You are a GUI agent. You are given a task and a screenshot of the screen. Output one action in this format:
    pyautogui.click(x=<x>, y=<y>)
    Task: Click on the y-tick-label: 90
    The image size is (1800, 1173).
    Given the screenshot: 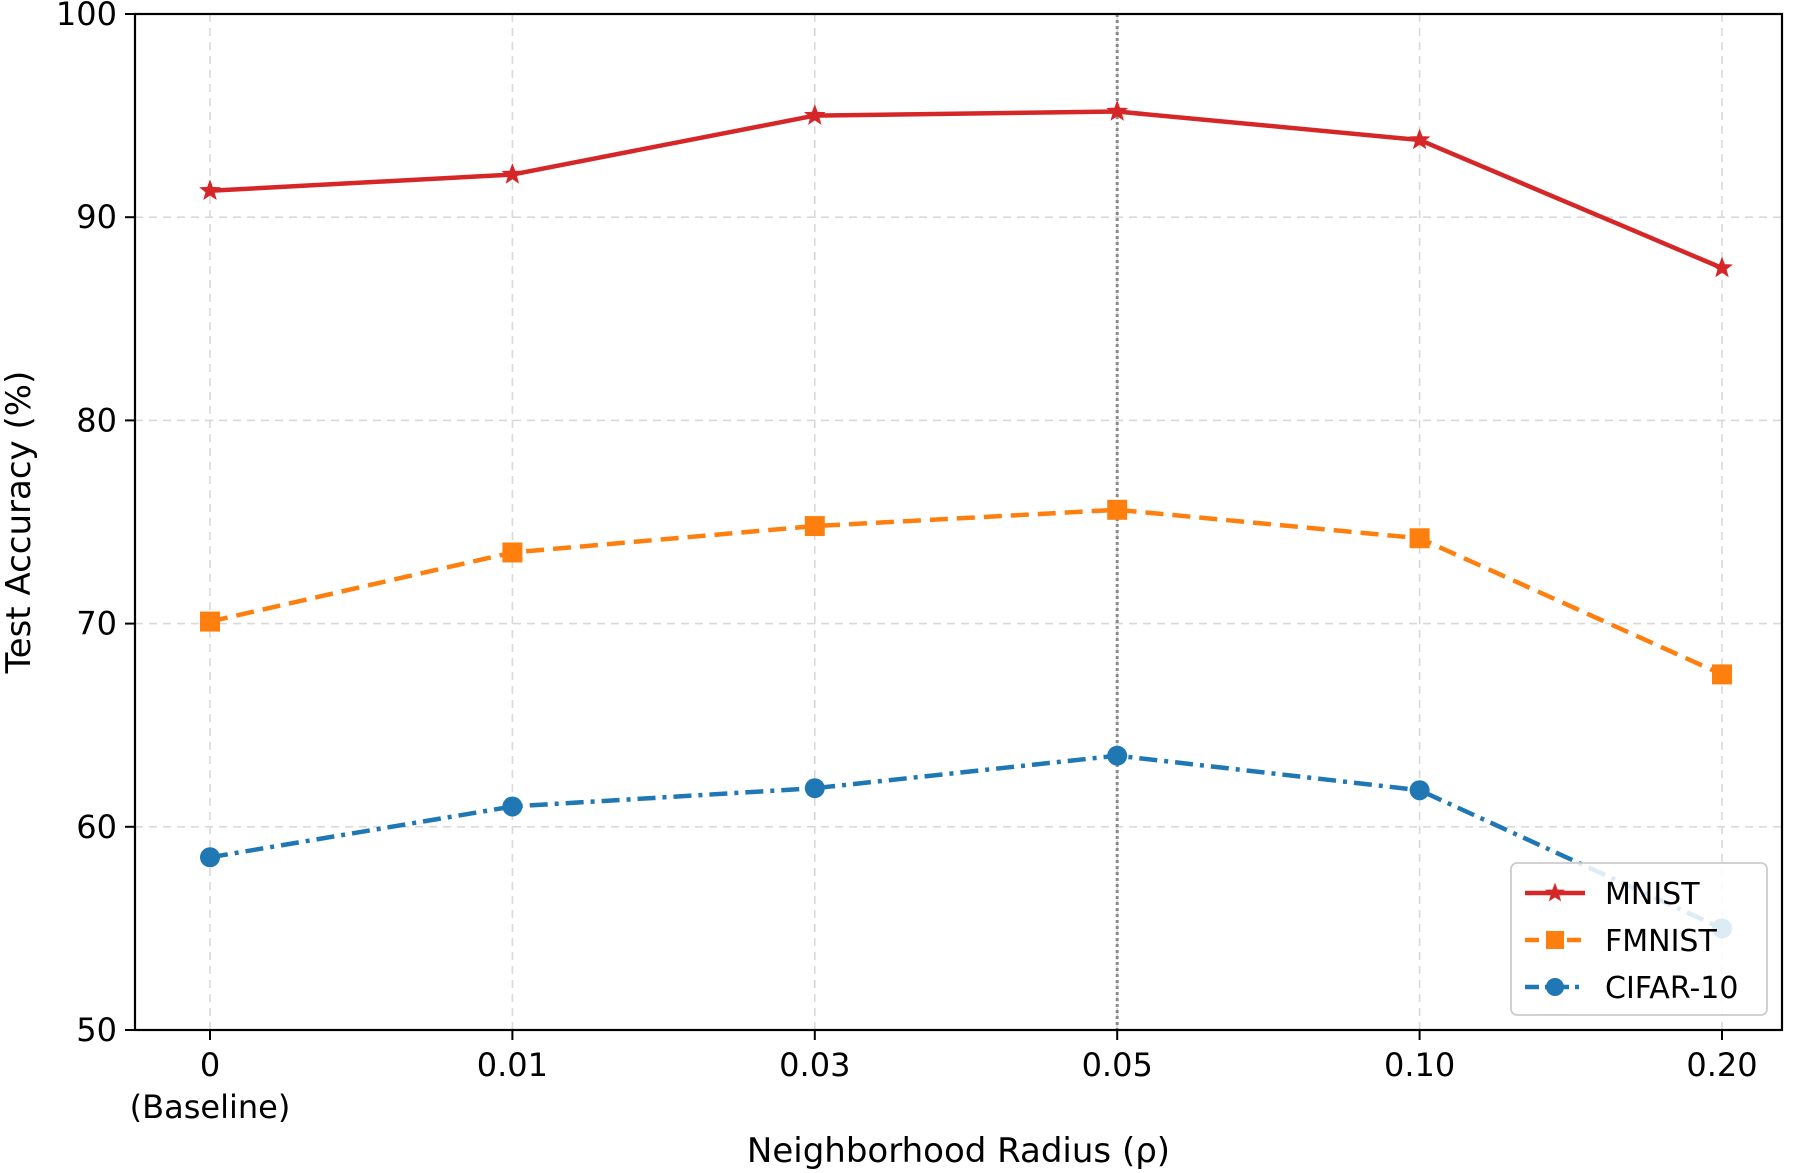 What is the action you would take?
    pyautogui.click(x=96, y=217)
    